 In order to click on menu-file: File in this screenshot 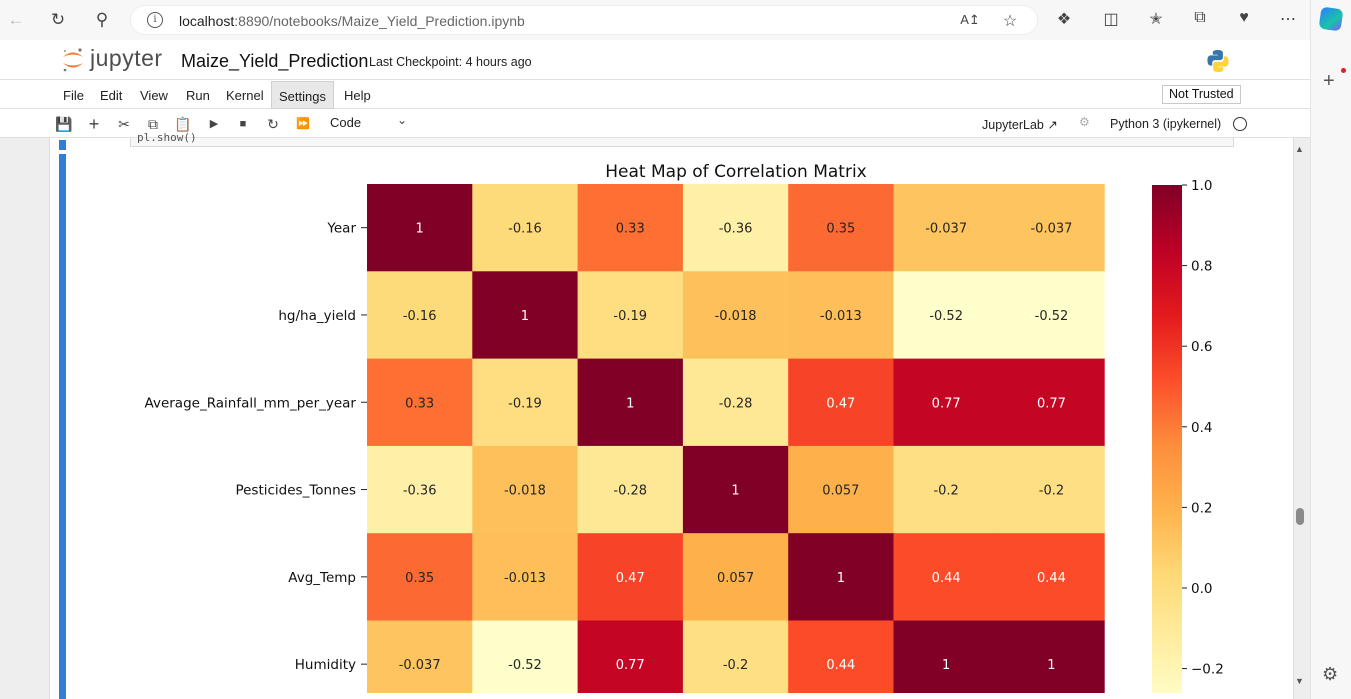, I will do `click(73, 95)`.